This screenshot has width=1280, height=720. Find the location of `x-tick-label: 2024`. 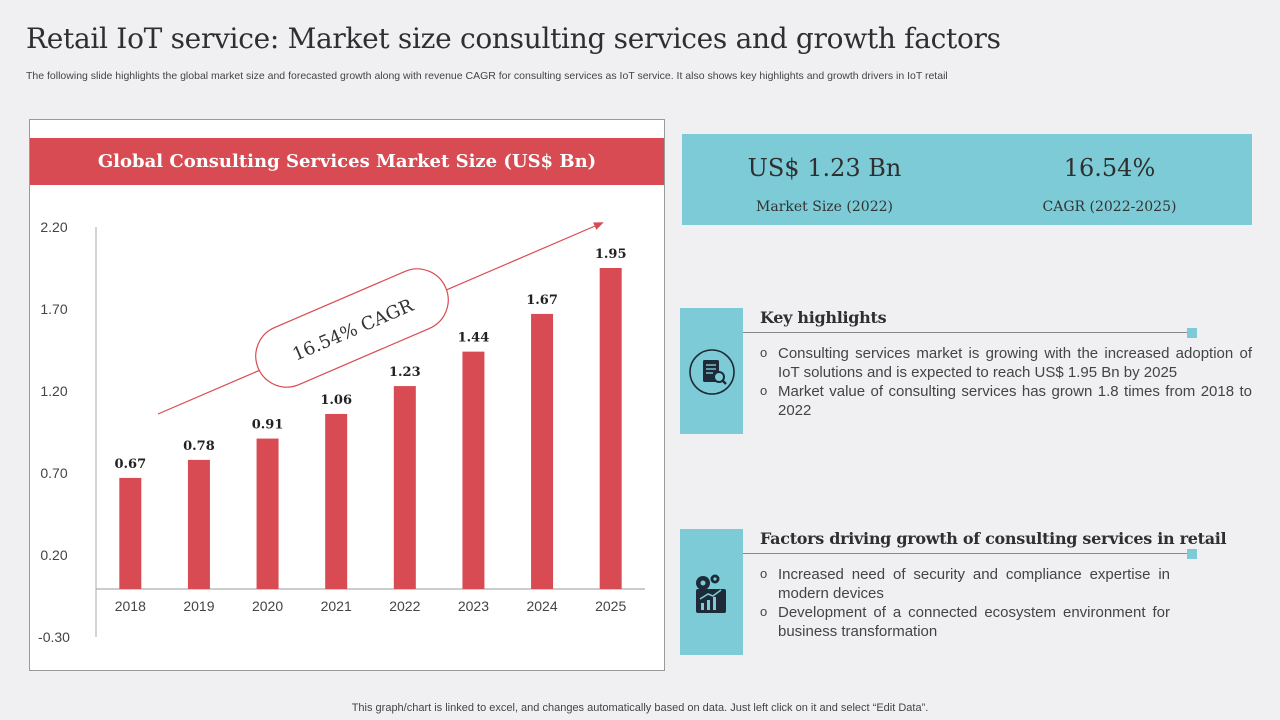

x-tick-label: 2024 is located at coordinates (541, 606).